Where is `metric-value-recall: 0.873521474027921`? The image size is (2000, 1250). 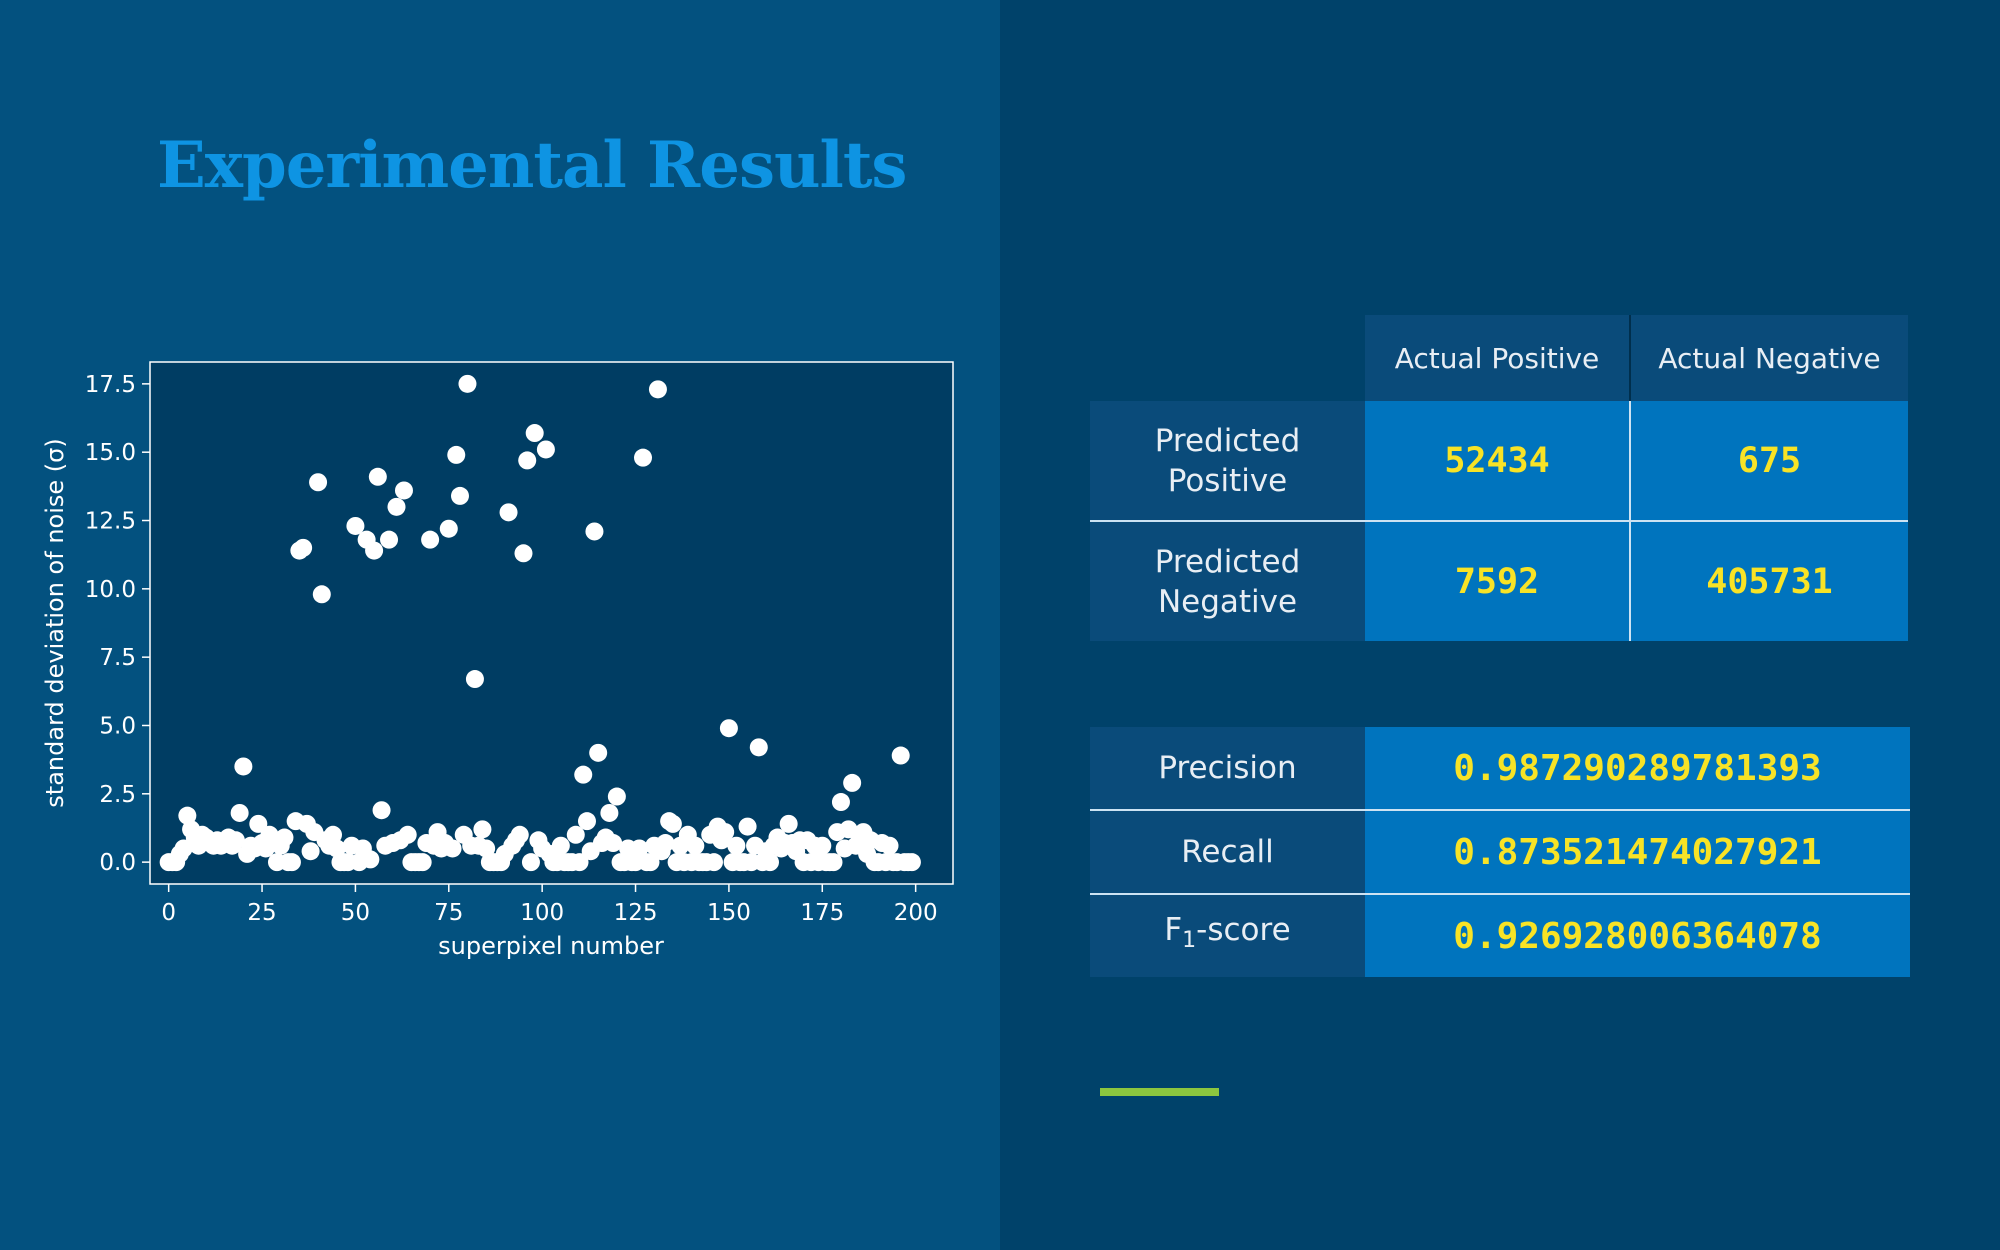 metric-value-recall: 0.873521474027921 is located at coordinates (1637, 851).